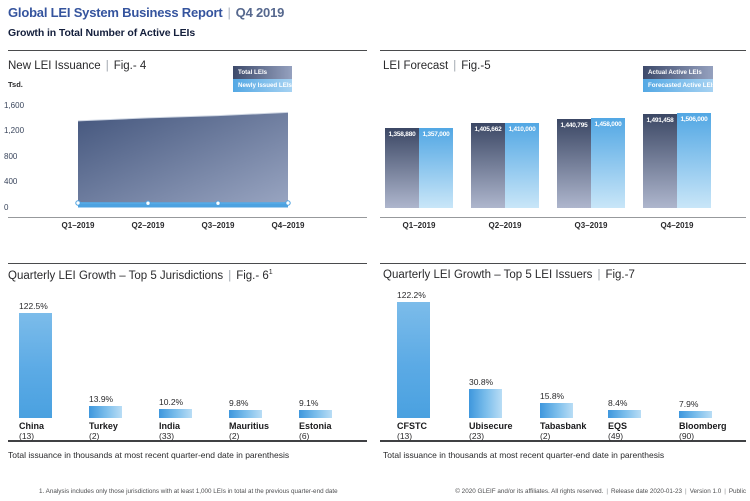 This screenshot has height=501, width=750. I want to click on fig7-category-label: Tabasbank, so click(563, 426).